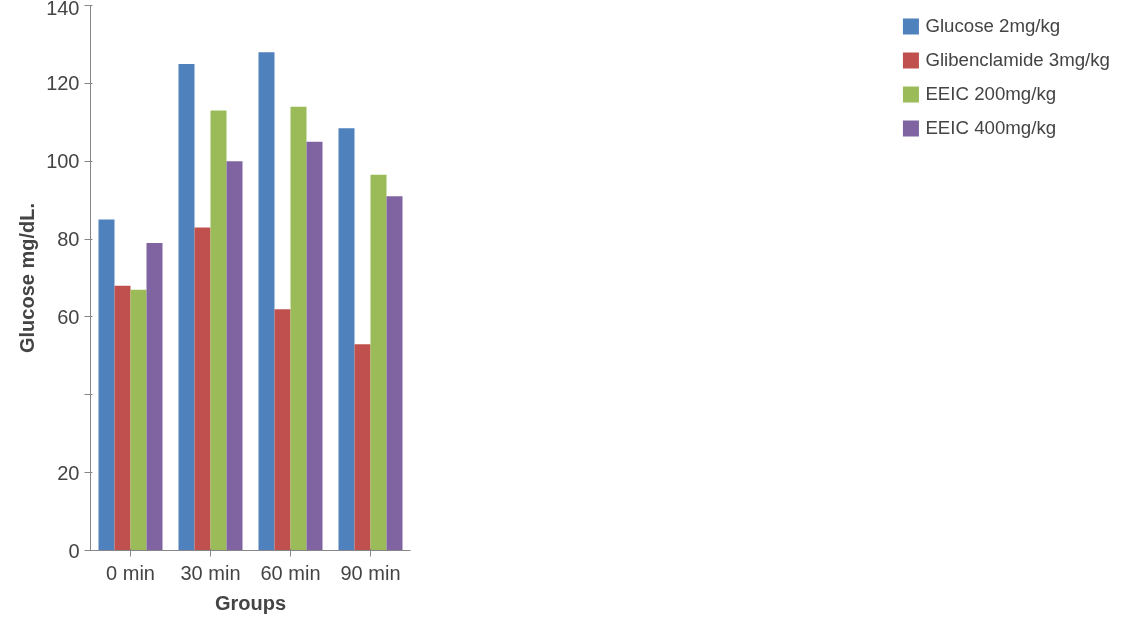 The height and width of the screenshot is (630, 1133). I want to click on y-tick-label: 140, so click(63, 9).